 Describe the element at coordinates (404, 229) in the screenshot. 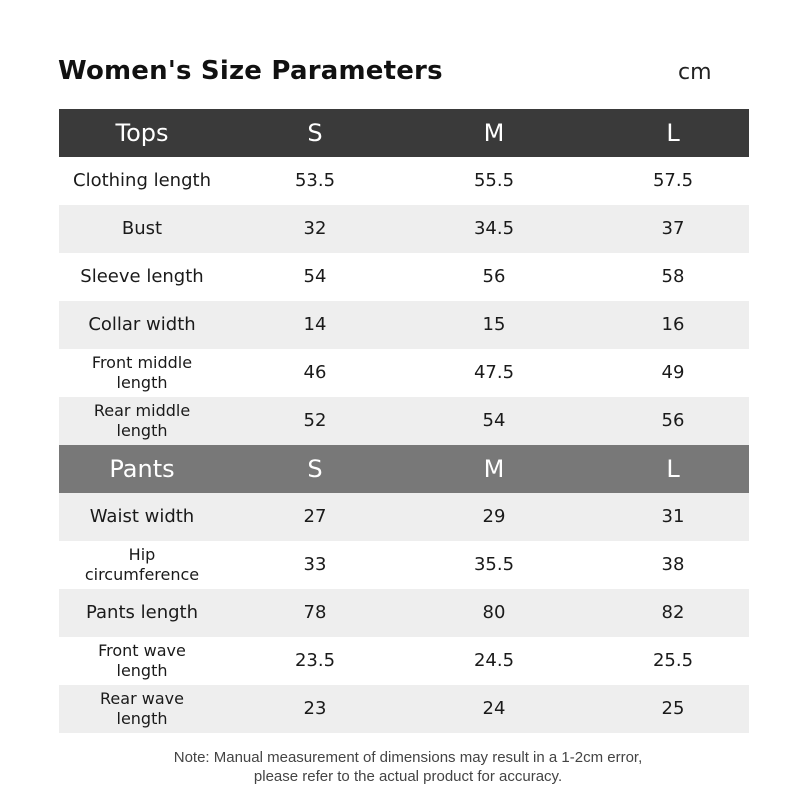

I see `table-row: Bust 32 34.5 37` at that location.